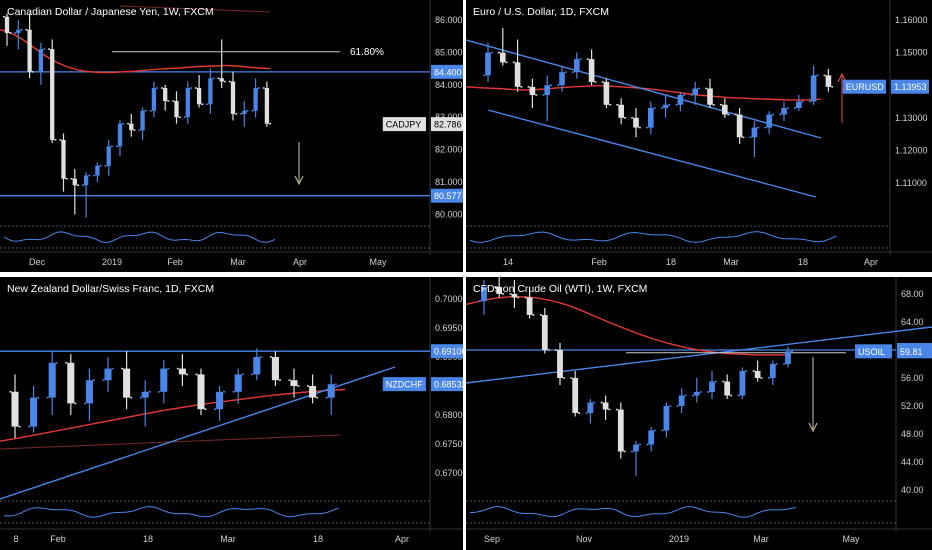 The width and height of the screenshot is (932, 550). What do you see at coordinates (911, 20) in the screenshot?
I see `y-tick-label: 1.16000` at bounding box center [911, 20].